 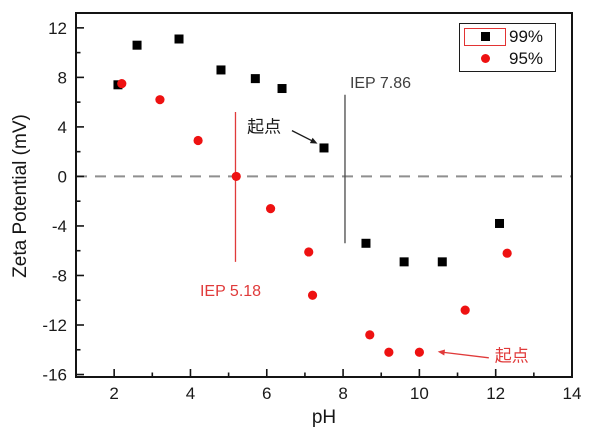 I want to click on x-tick-label: 14, so click(x=572, y=393).